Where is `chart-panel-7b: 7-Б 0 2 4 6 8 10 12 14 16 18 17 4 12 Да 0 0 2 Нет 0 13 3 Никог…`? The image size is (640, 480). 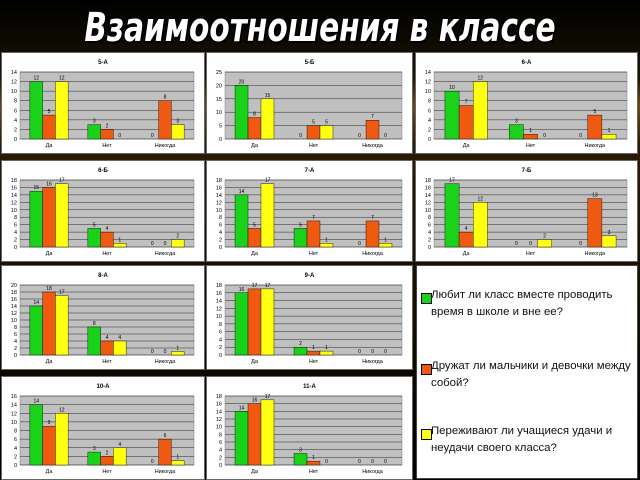 chart-panel-7b: 7-Б 0 2 4 6 8 10 12 14 16 18 17 4 12 Да 0 0 2 Нет 0 13 3 Никог… is located at coordinates (526, 211).